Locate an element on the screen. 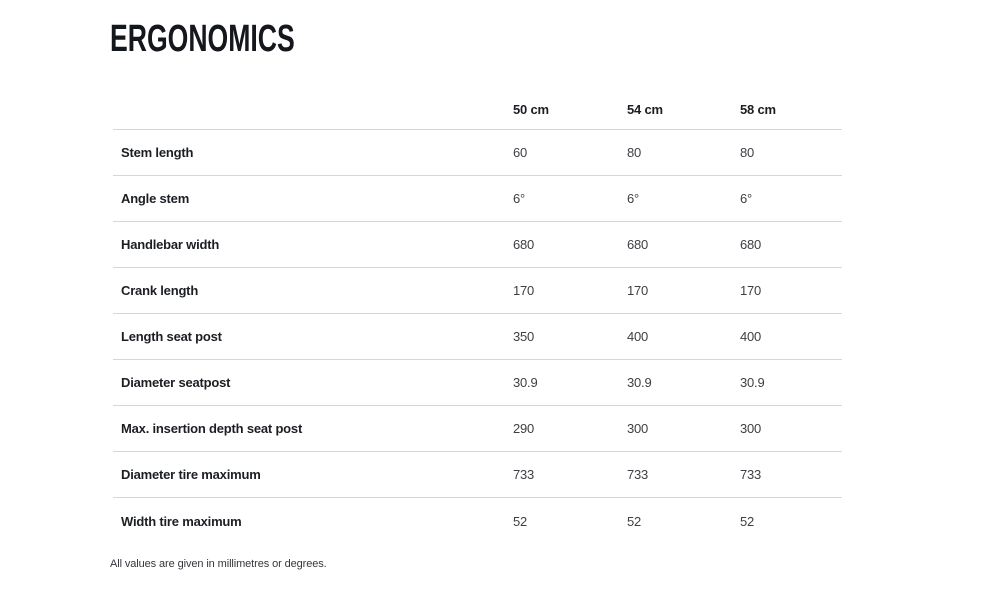  table-row-crank-length: Crank length 170 170 170 is located at coordinates (477, 291).